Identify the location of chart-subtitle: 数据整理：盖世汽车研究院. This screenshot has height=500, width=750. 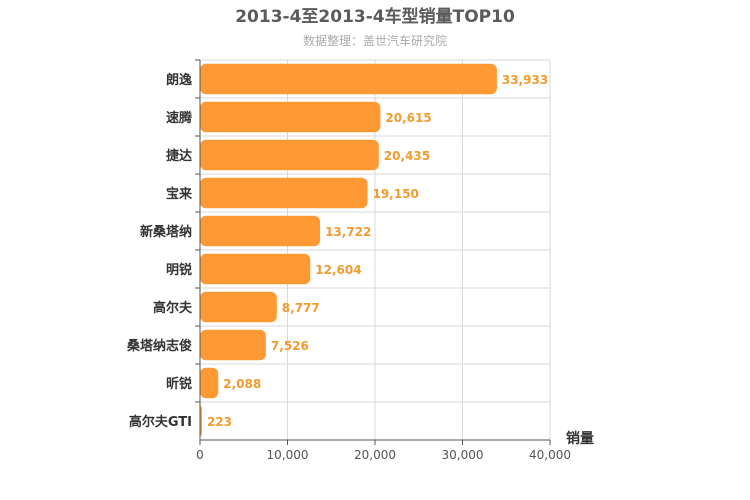
(375, 40).